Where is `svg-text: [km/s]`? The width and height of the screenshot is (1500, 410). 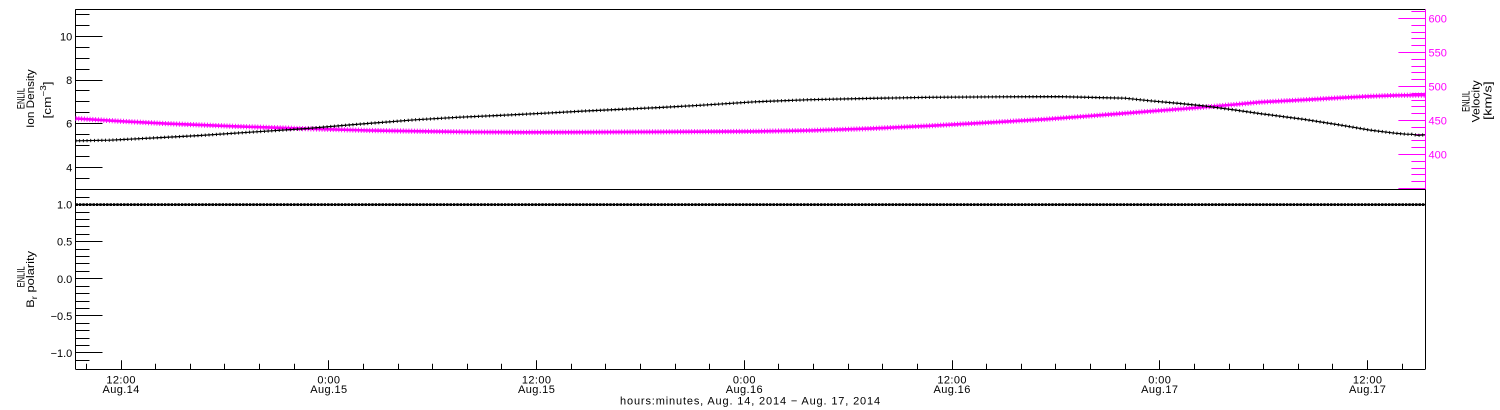
svg-text: [km/s] is located at coordinates (1488, 100).